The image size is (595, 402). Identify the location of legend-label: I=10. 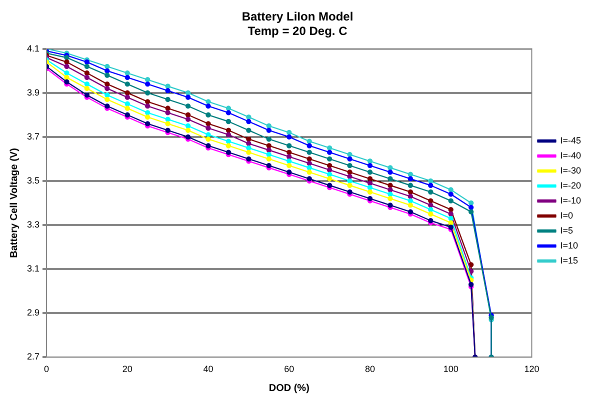
(569, 245).